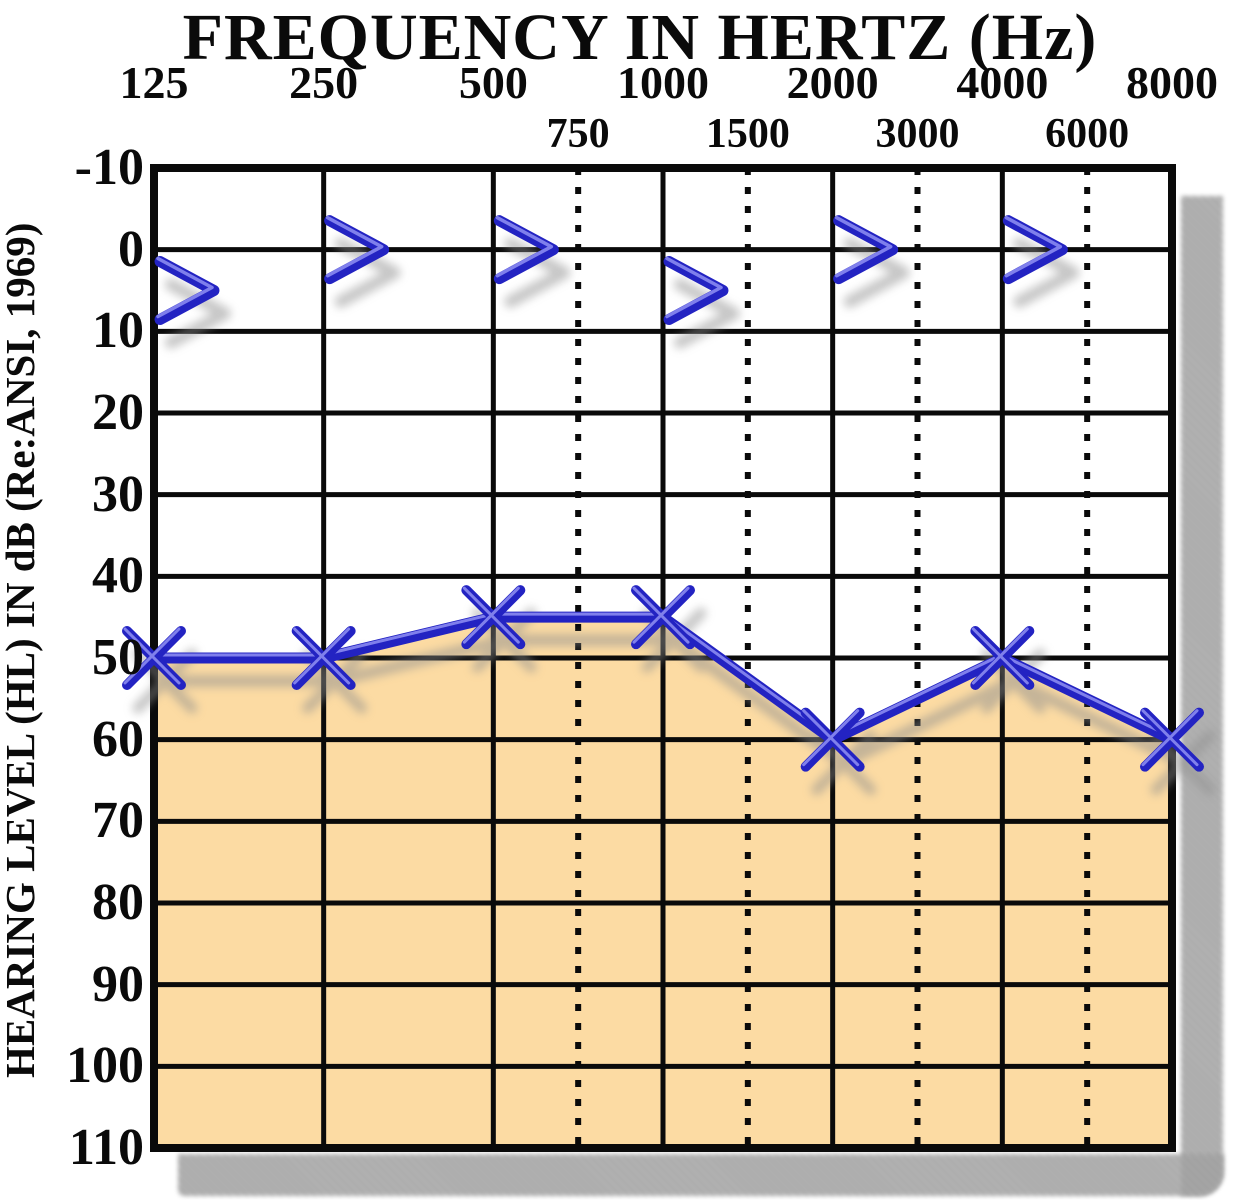 This screenshot has height=1200, width=1259. Describe the element at coordinates (118, 657) in the screenshot. I see `y-tick-50: 50` at that location.